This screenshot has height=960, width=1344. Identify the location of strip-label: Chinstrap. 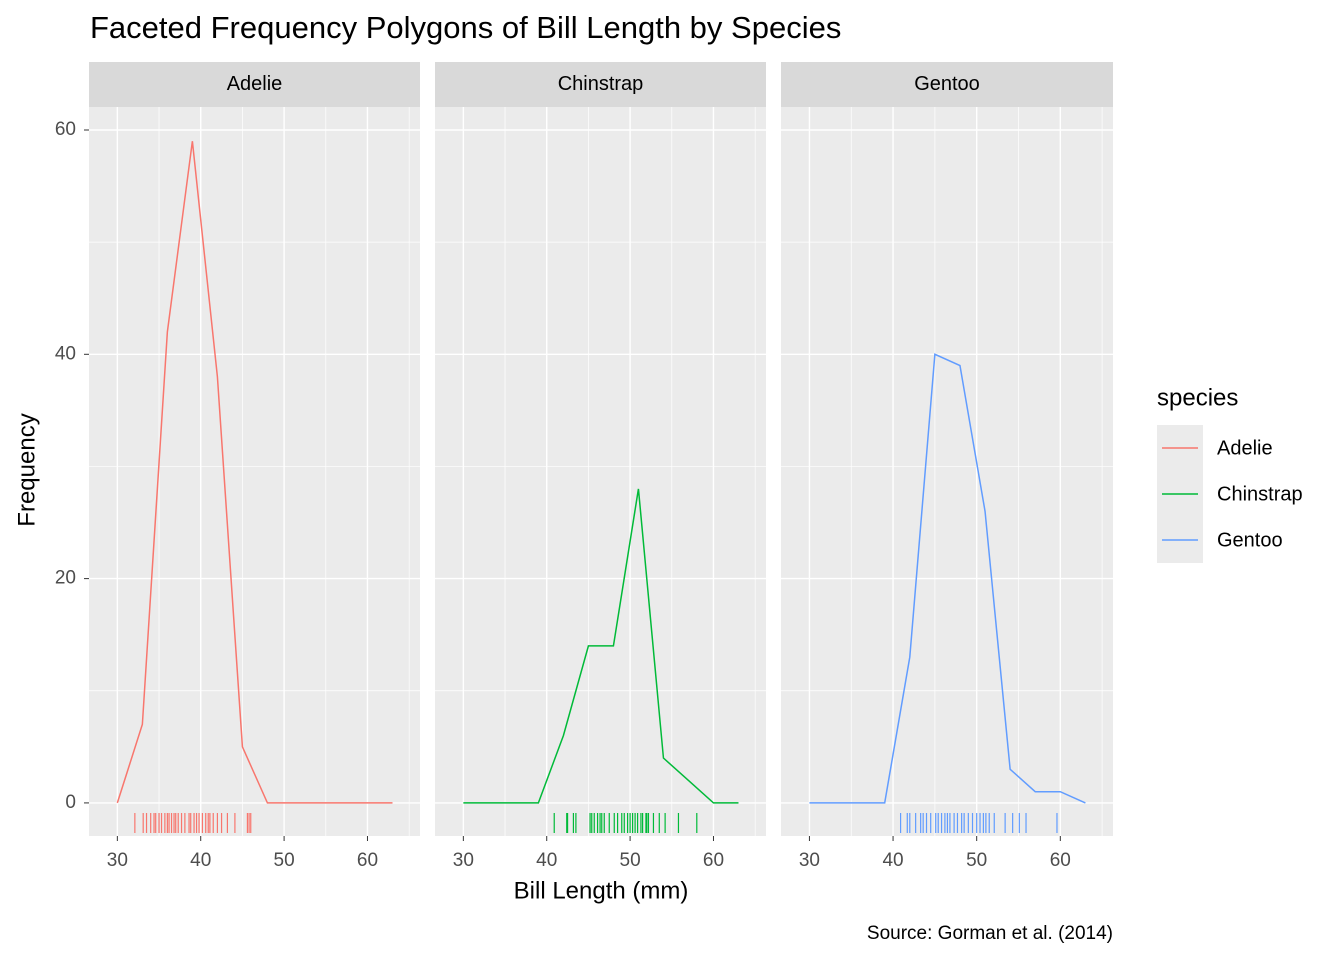
(601, 84).